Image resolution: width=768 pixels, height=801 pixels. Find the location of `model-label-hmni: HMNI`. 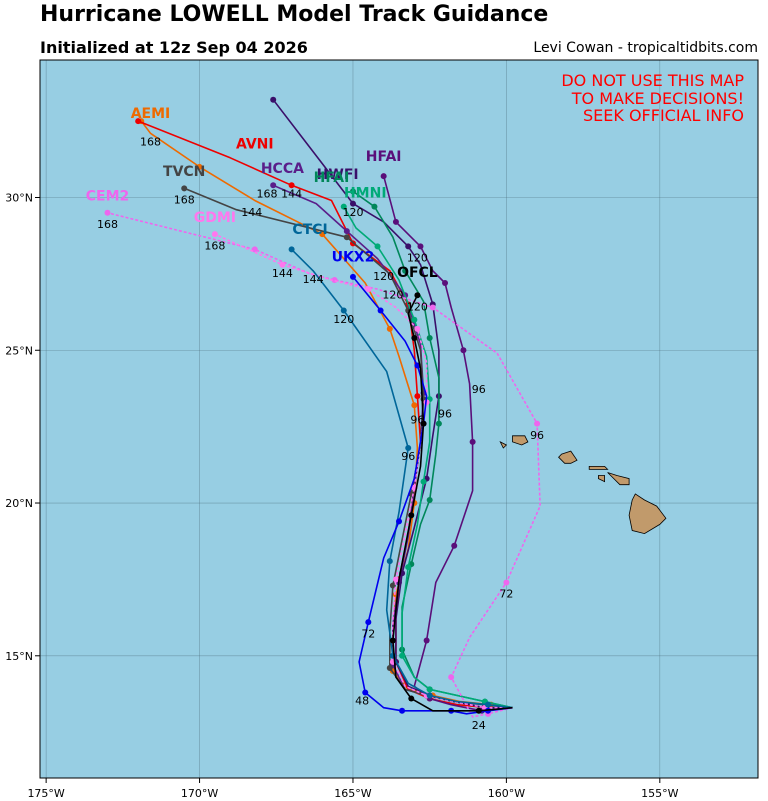

model-label-hmni: HMNI is located at coordinates (365, 193).